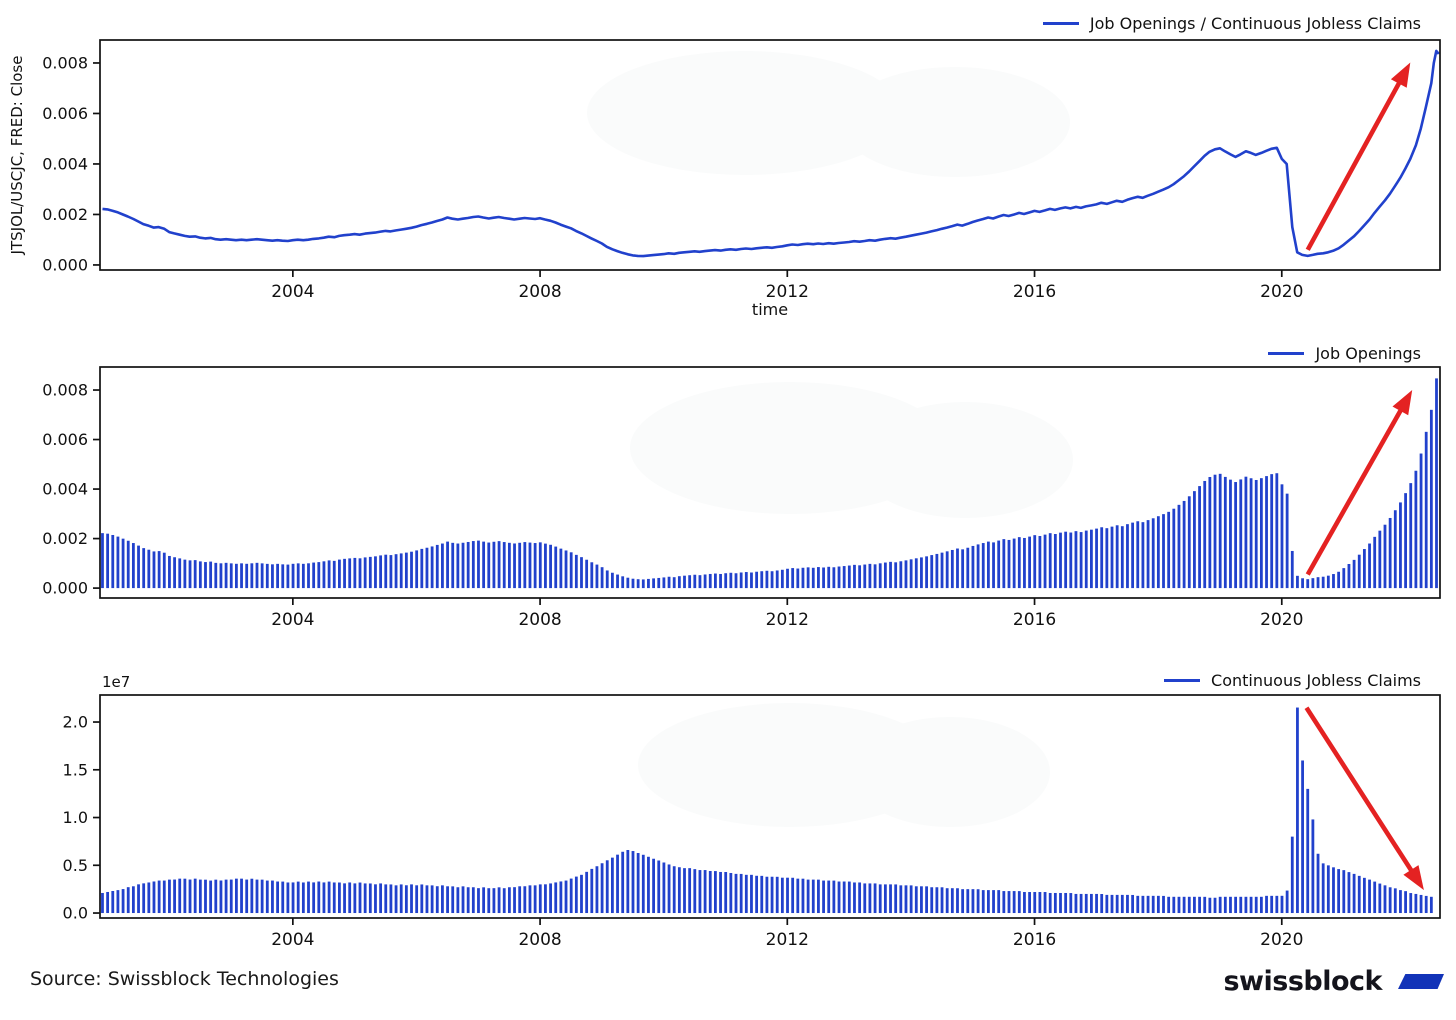 The height and width of the screenshot is (1020, 1456). Describe the element at coordinates (116, 682) in the screenshot. I see `axis-offset-label: 1e7` at that location.